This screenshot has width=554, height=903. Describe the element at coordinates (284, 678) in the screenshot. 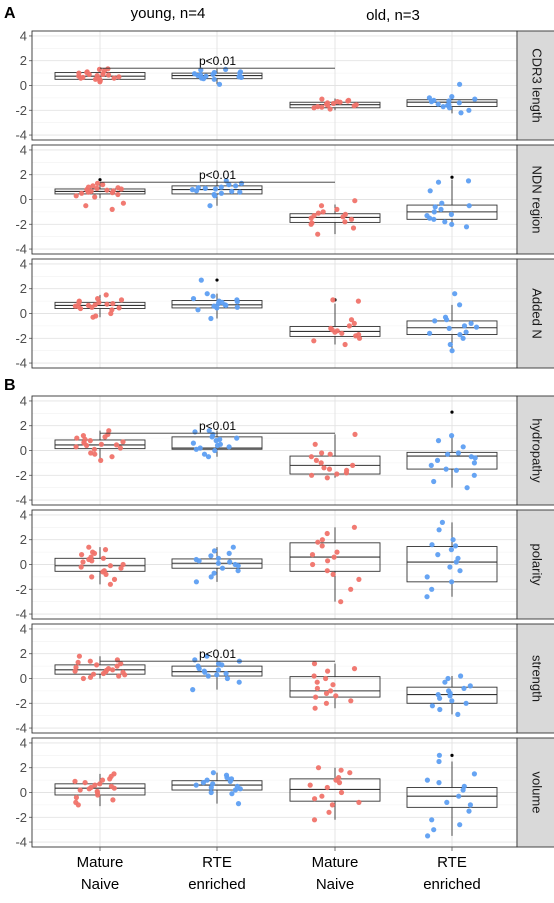

I see `facet-strength: 4 2 0 -2 -4 p<0.01 strength` at that location.